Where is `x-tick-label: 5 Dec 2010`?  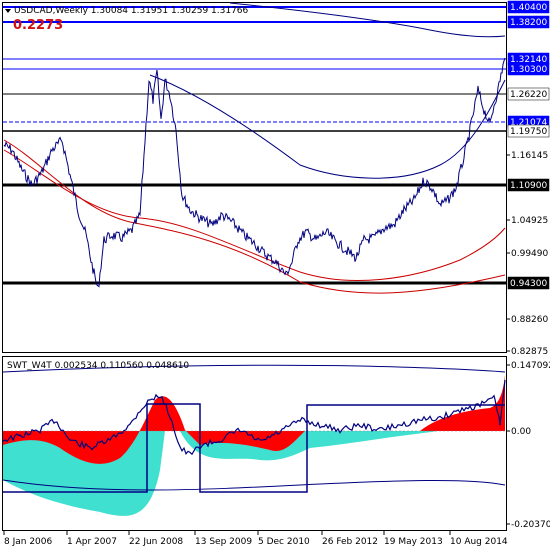 x-tick-label: 5 Dec 2010 is located at coordinates (284, 542).